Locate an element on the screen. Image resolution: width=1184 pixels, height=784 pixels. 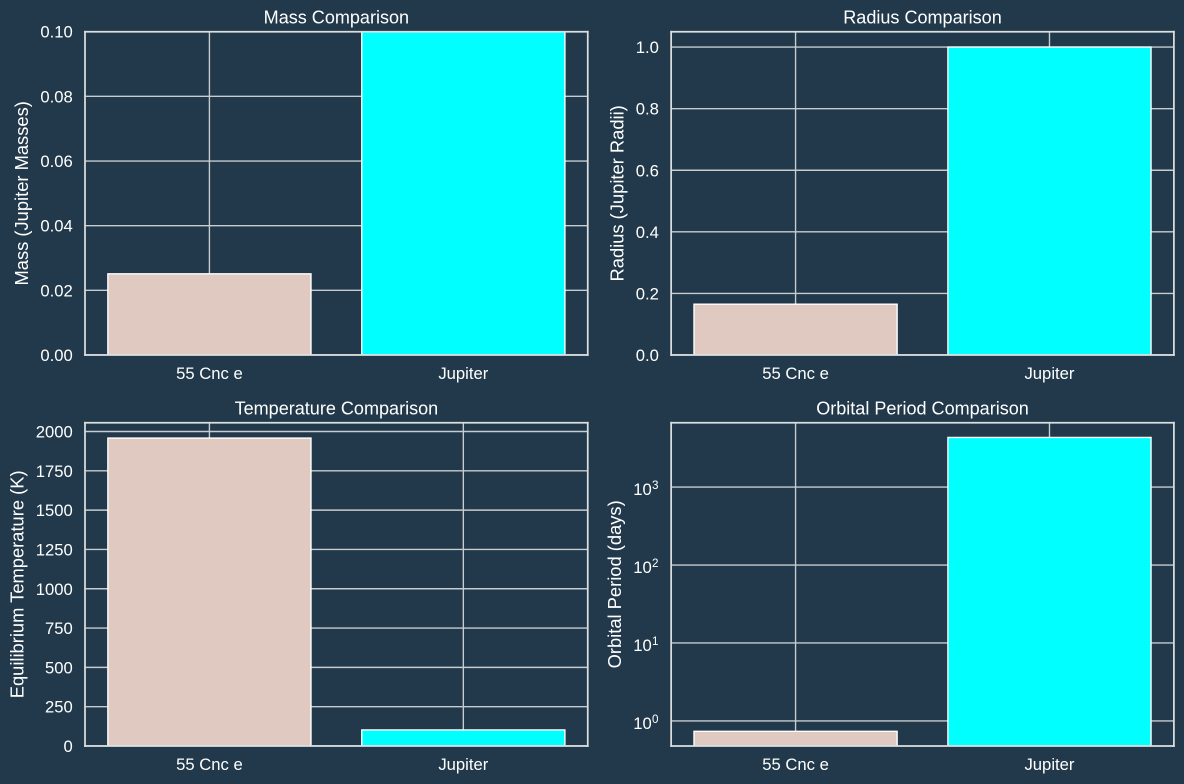
svg-text: 1250 is located at coordinates (54, 549).